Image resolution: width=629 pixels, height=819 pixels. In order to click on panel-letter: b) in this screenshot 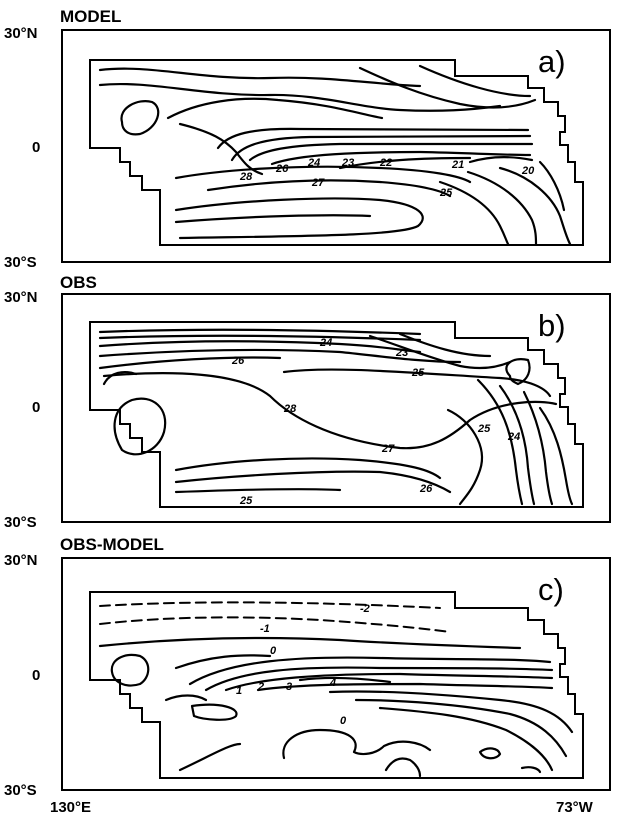, I will do `click(552, 325)`.